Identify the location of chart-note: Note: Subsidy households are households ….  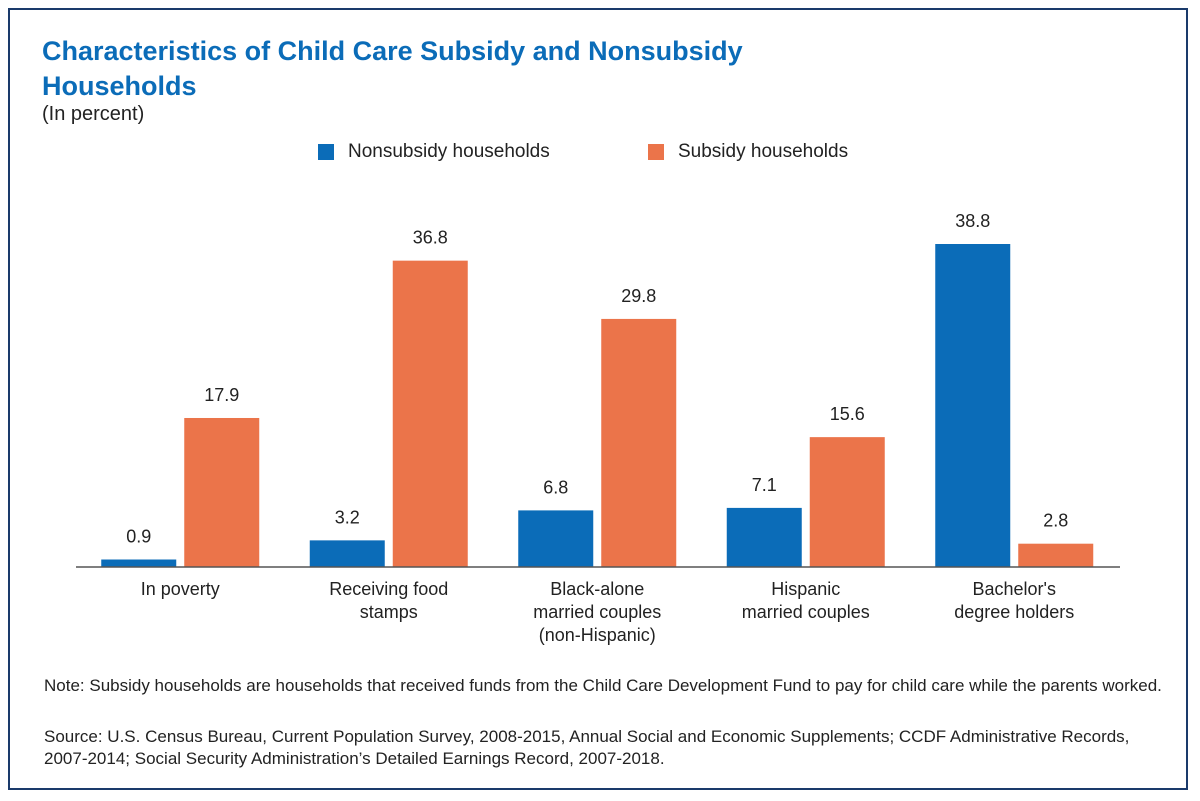
(603, 685).